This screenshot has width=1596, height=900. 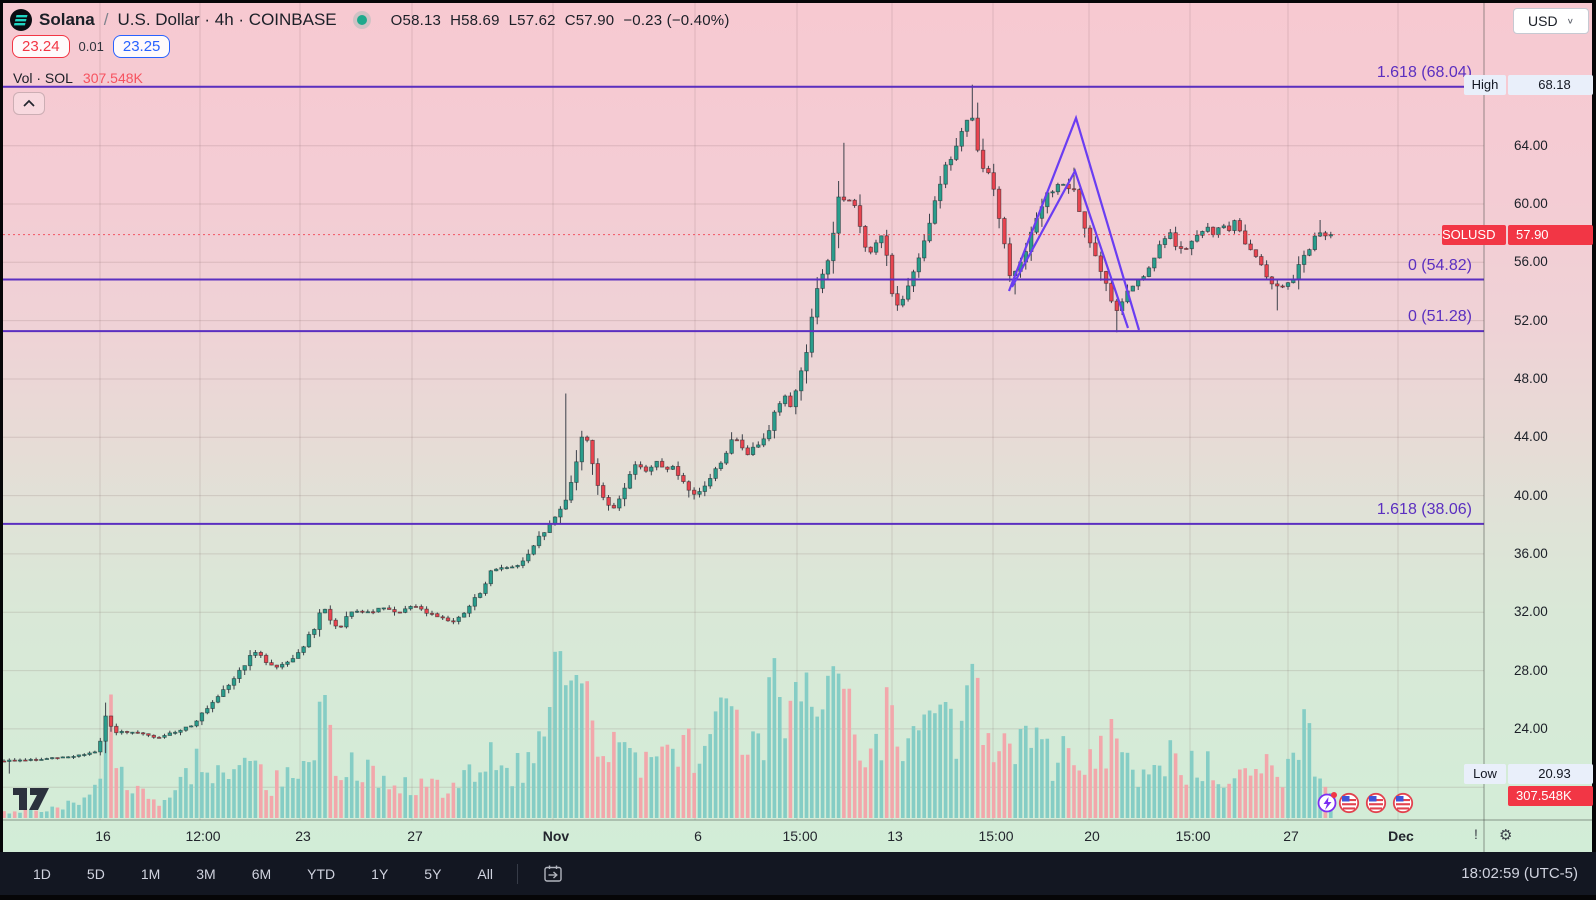 I want to click on currency-selector: USD ∨, so click(x=1551, y=21).